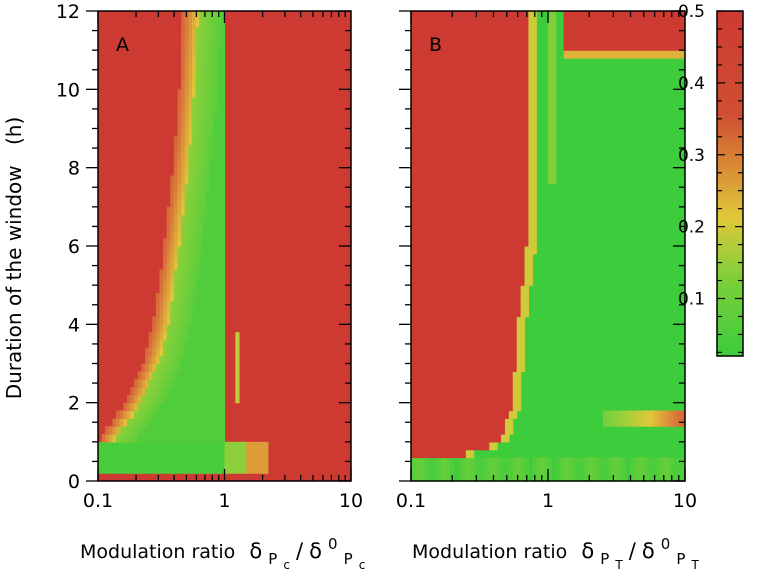 This screenshot has width=763, height=576. What do you see at coordinates (691, 84) in the screenshot?
I see `colorbar-tick-label: 0.4` at bounding box center [691, 84].